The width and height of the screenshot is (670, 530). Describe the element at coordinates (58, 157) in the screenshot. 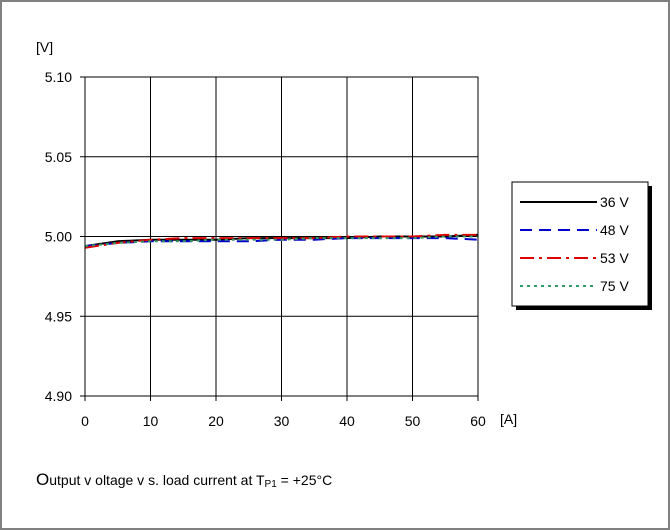

I see `y-tick-label: 5.05` at that location.